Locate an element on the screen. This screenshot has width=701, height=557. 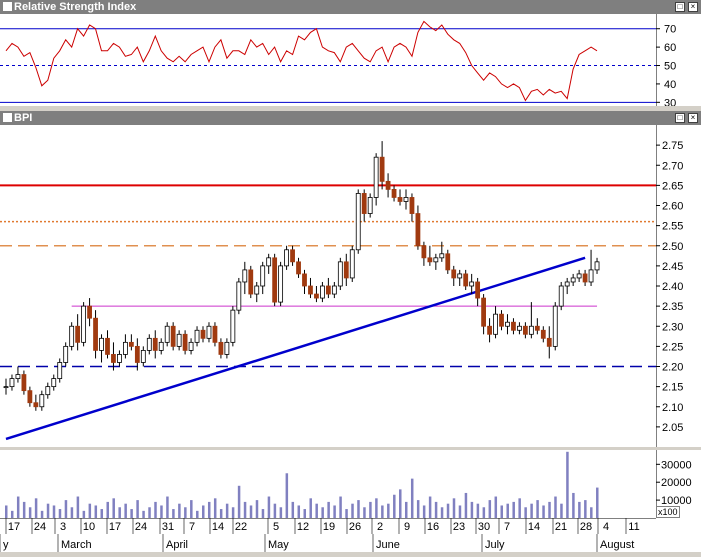
month-label: June is located at coordinates (388, 545).